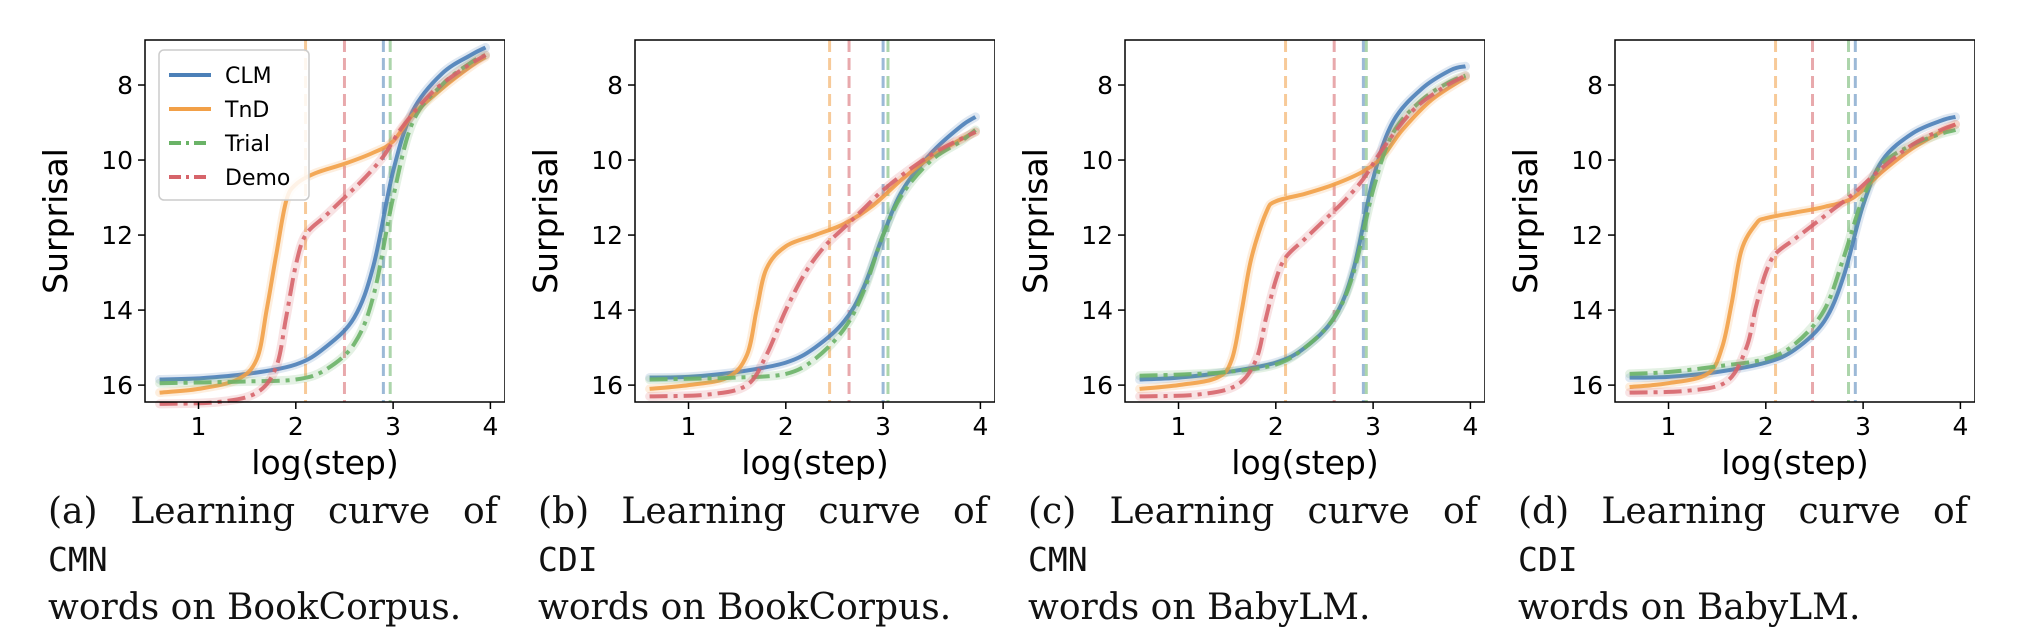 Image resolution: width=2020 pixels, height=632 pixels. I want to click on caption-line-1: (d) Learning curve of CDI, so click(1743, 536).